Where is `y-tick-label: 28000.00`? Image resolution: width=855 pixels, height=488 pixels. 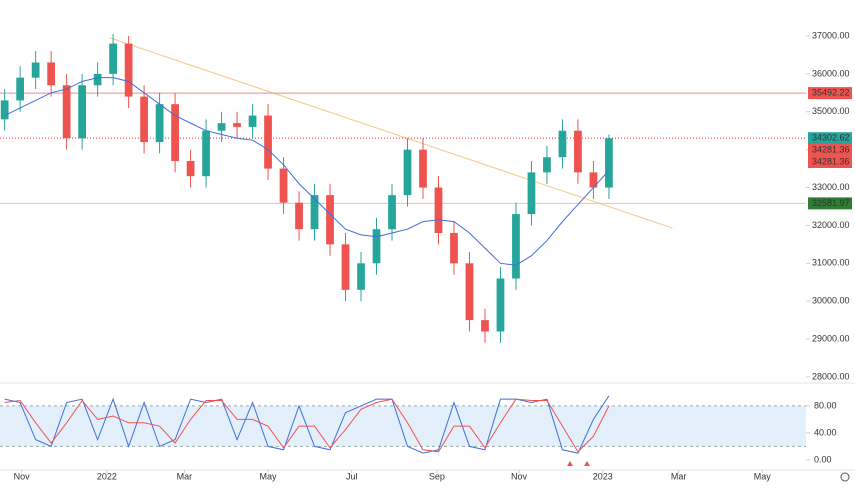 y-tick-label: 28000.00 is located at coordinates (831, 376).